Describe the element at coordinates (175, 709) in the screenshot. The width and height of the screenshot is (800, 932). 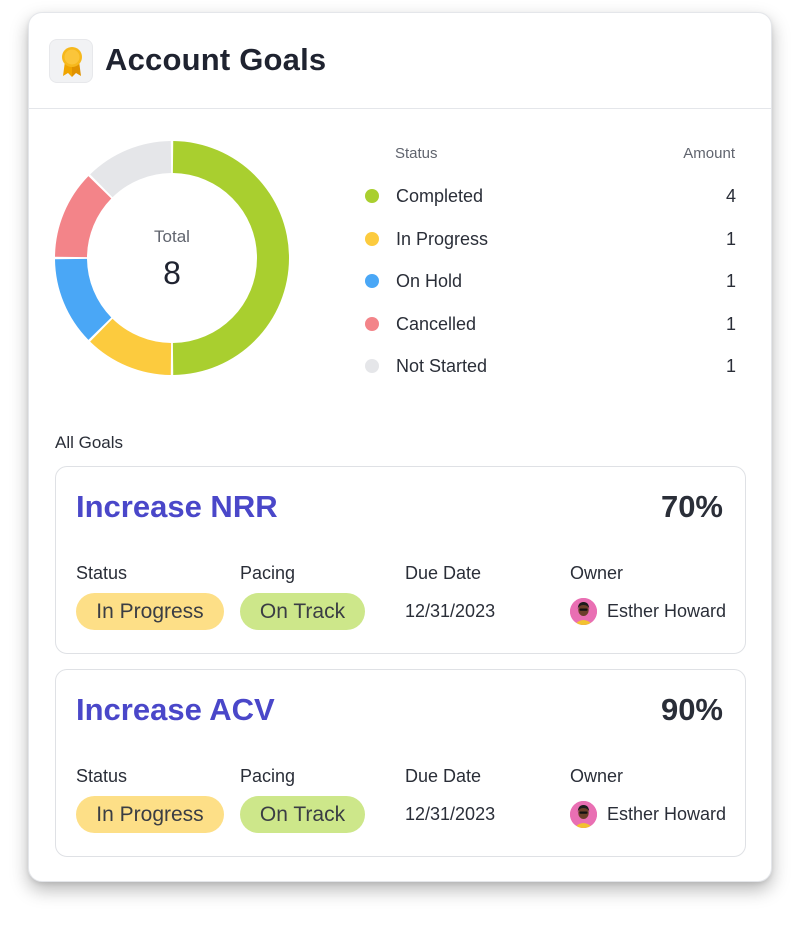
I see `goal-title: Increase ACV` at that location.